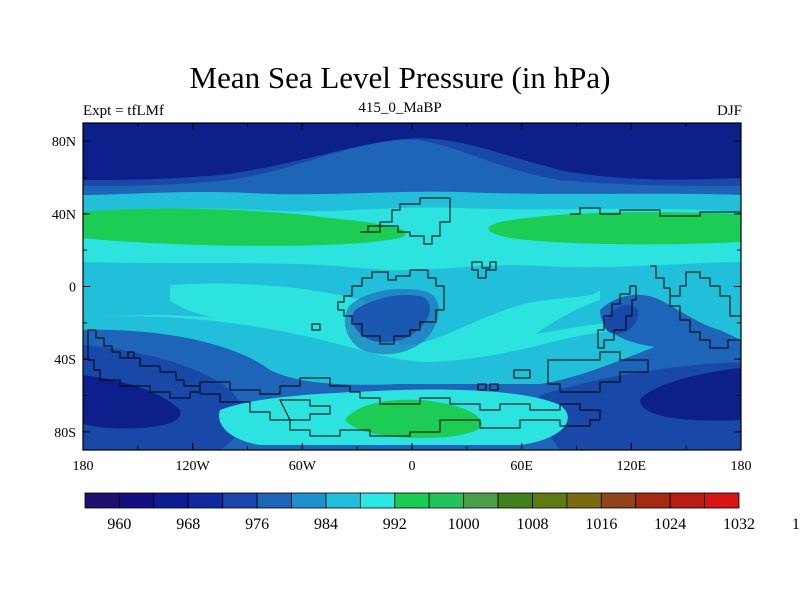  What do you see at coordinates (405, 221) in the screenshot?
I see `north-atlantic-coast` at bounding box center [405, 221].